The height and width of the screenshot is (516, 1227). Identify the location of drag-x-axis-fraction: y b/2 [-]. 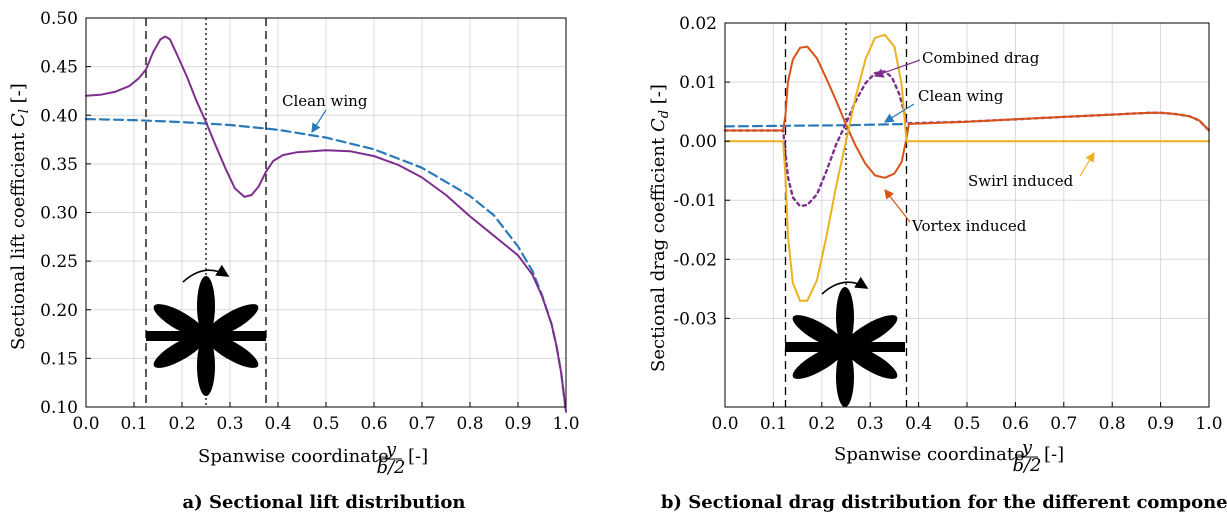
(1038, 456).